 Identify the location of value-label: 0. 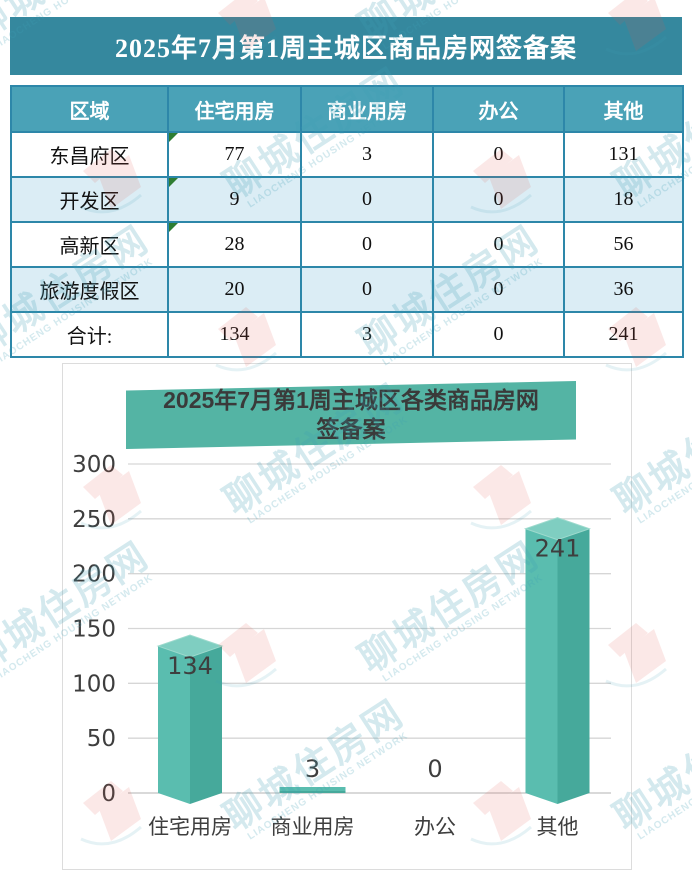
(434, 769).